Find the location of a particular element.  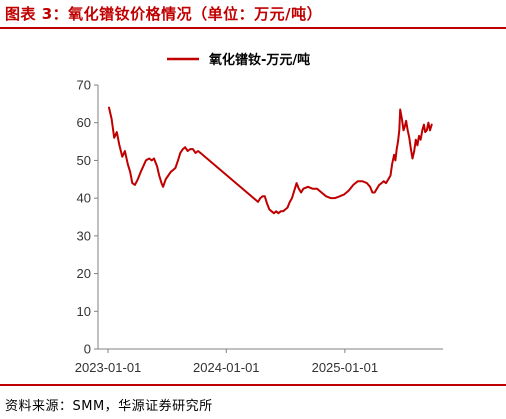

y-tick-label: 10 is located at coordinates (84, 311).